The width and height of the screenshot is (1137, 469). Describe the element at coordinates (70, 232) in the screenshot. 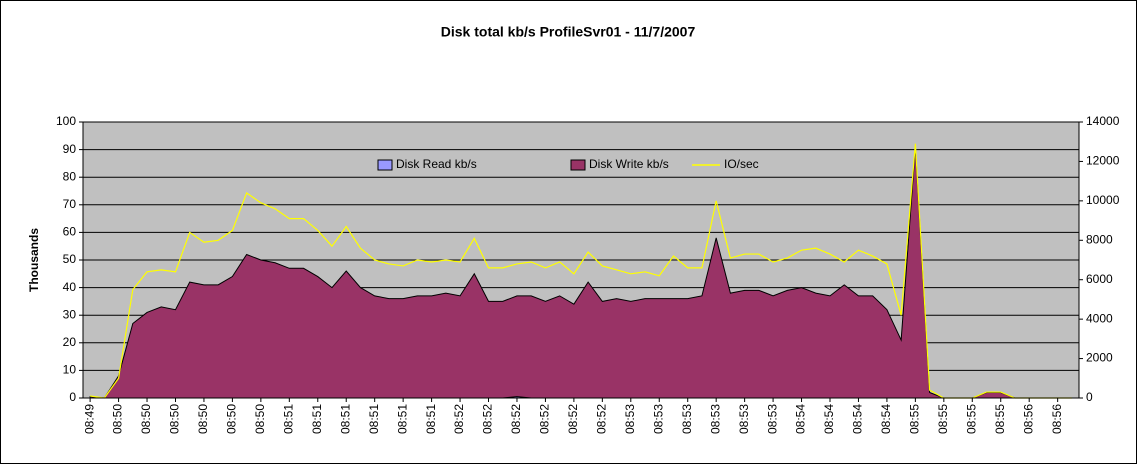

I see `y-tick-label: 60` at that location.